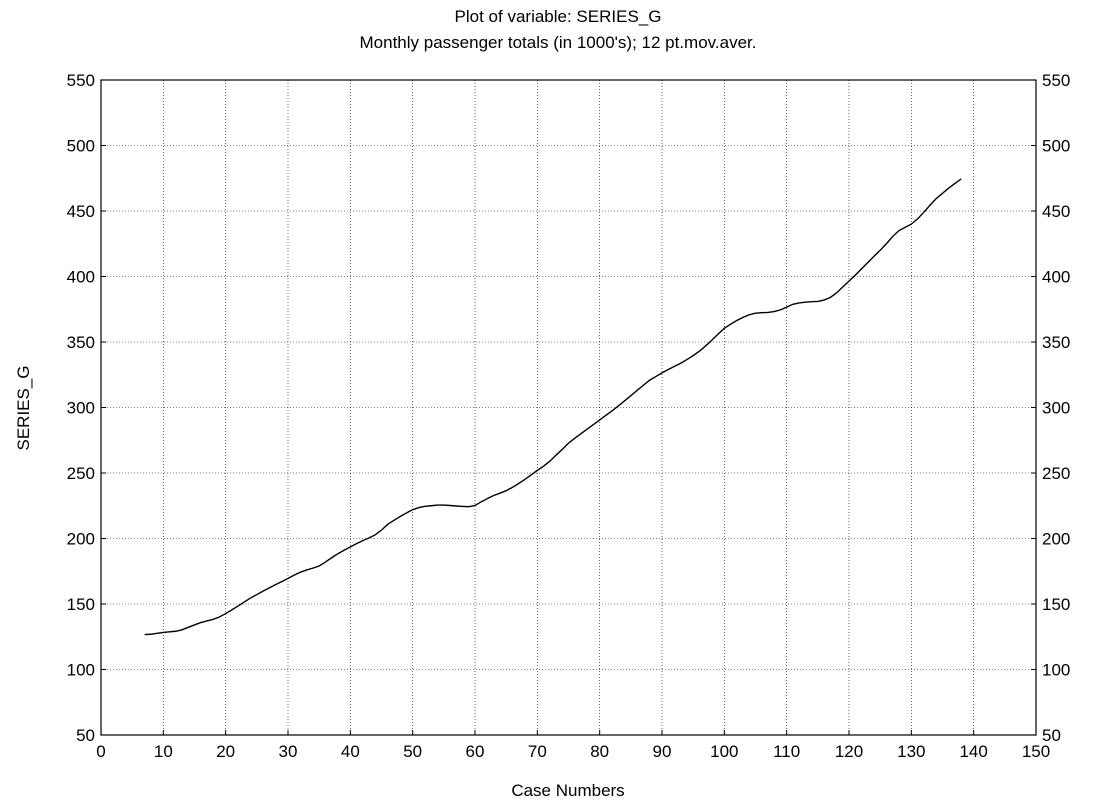 The image size is (1095, 809). What do you see at coordinates (537, 751) in the screenshot?
I see `x-tick-label: 70` at bounding box center [537, 751].